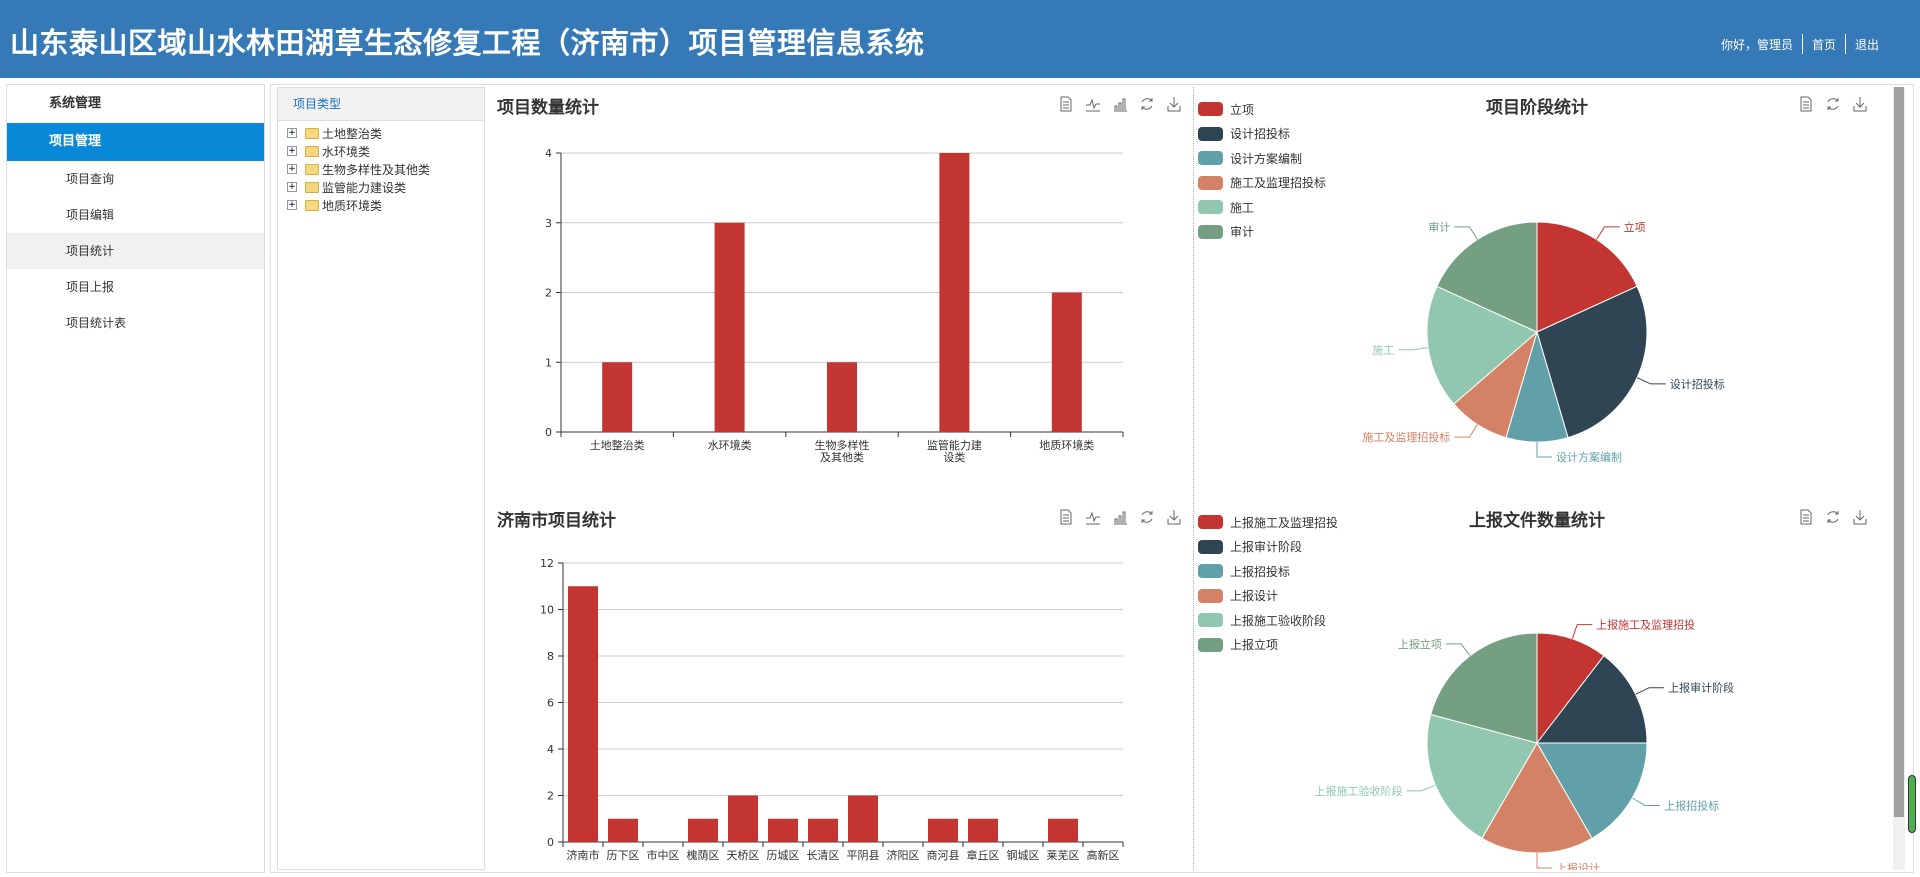  Describe the element at coordinates (903, 855) in the screenshot. I see `x-tick-label: 济阳区` at that location.